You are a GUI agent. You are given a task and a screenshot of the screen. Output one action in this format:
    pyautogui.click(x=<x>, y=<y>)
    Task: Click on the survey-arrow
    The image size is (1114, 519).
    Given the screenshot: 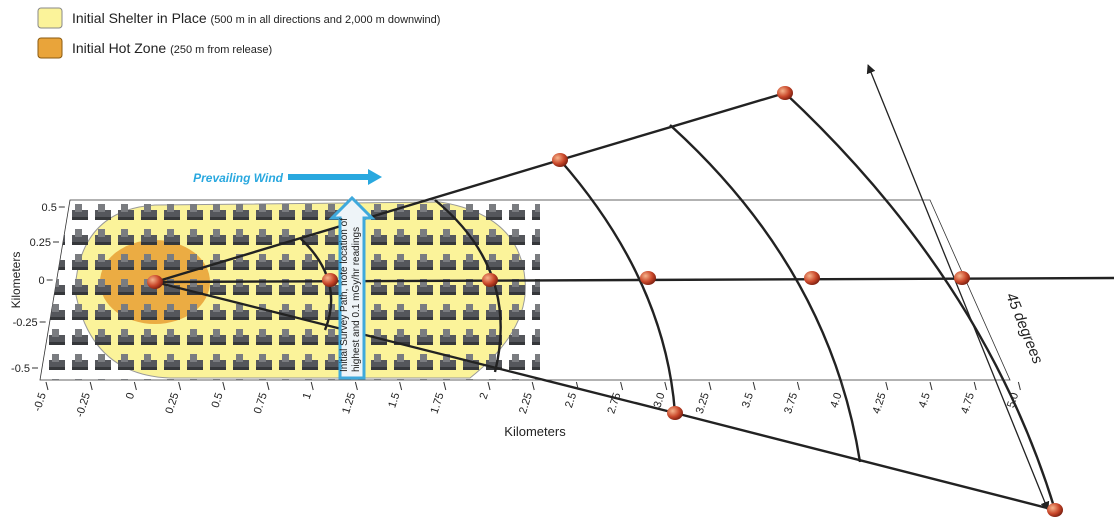 What is the action you would take?
    pyautogui.click(x=352, y=287)
    